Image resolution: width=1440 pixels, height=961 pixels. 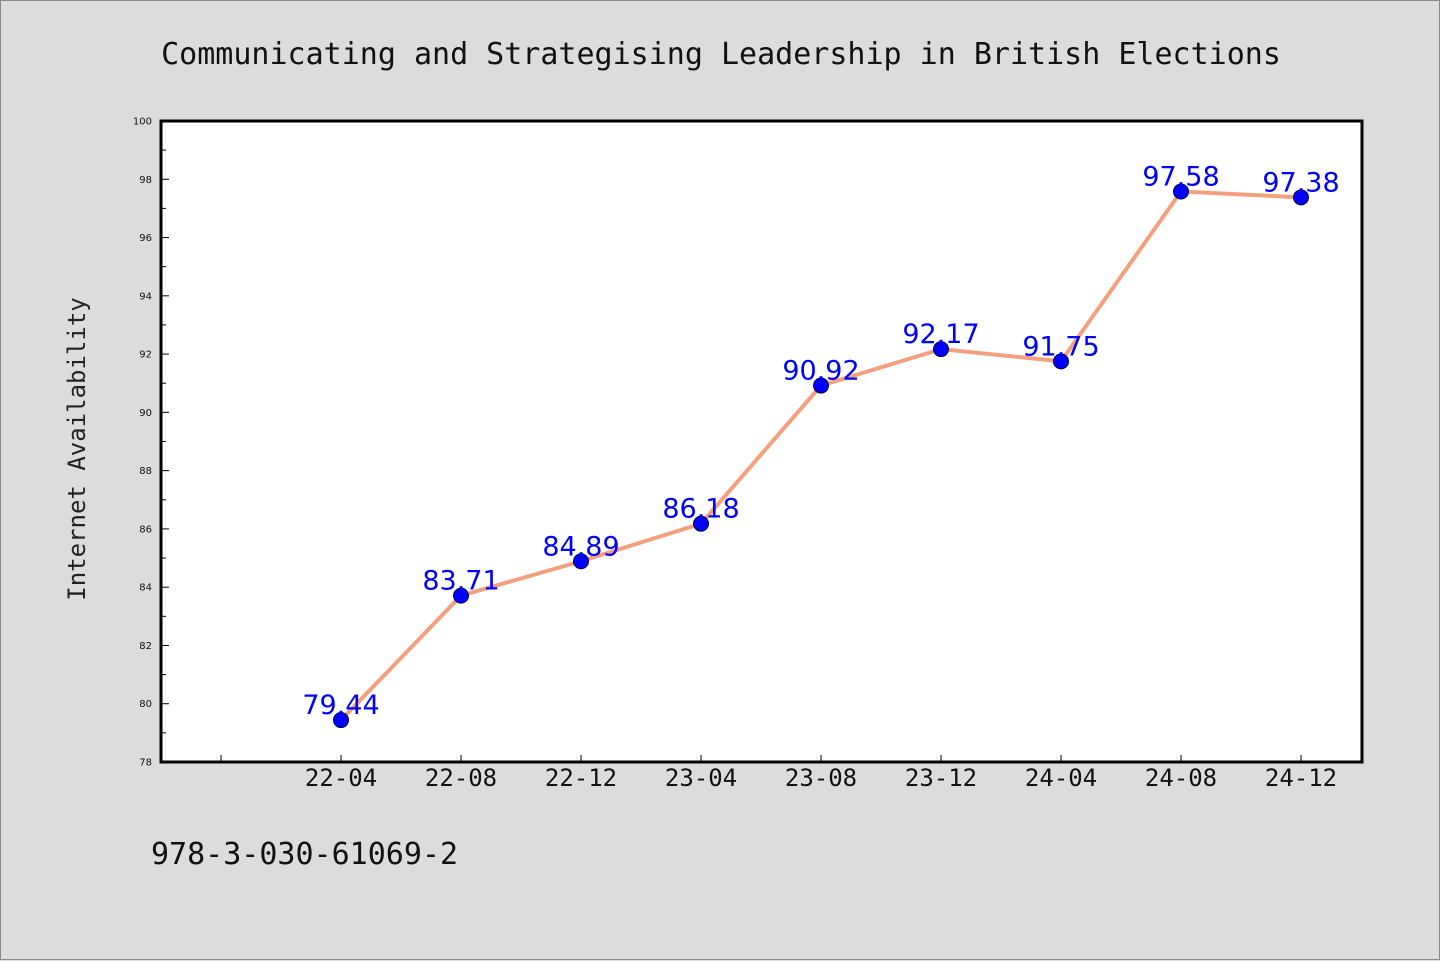 What do you see at coordinates (581, 778) in the screenshot?
I see `x-tick-label: 22-12` at bounding box center [581, 778].